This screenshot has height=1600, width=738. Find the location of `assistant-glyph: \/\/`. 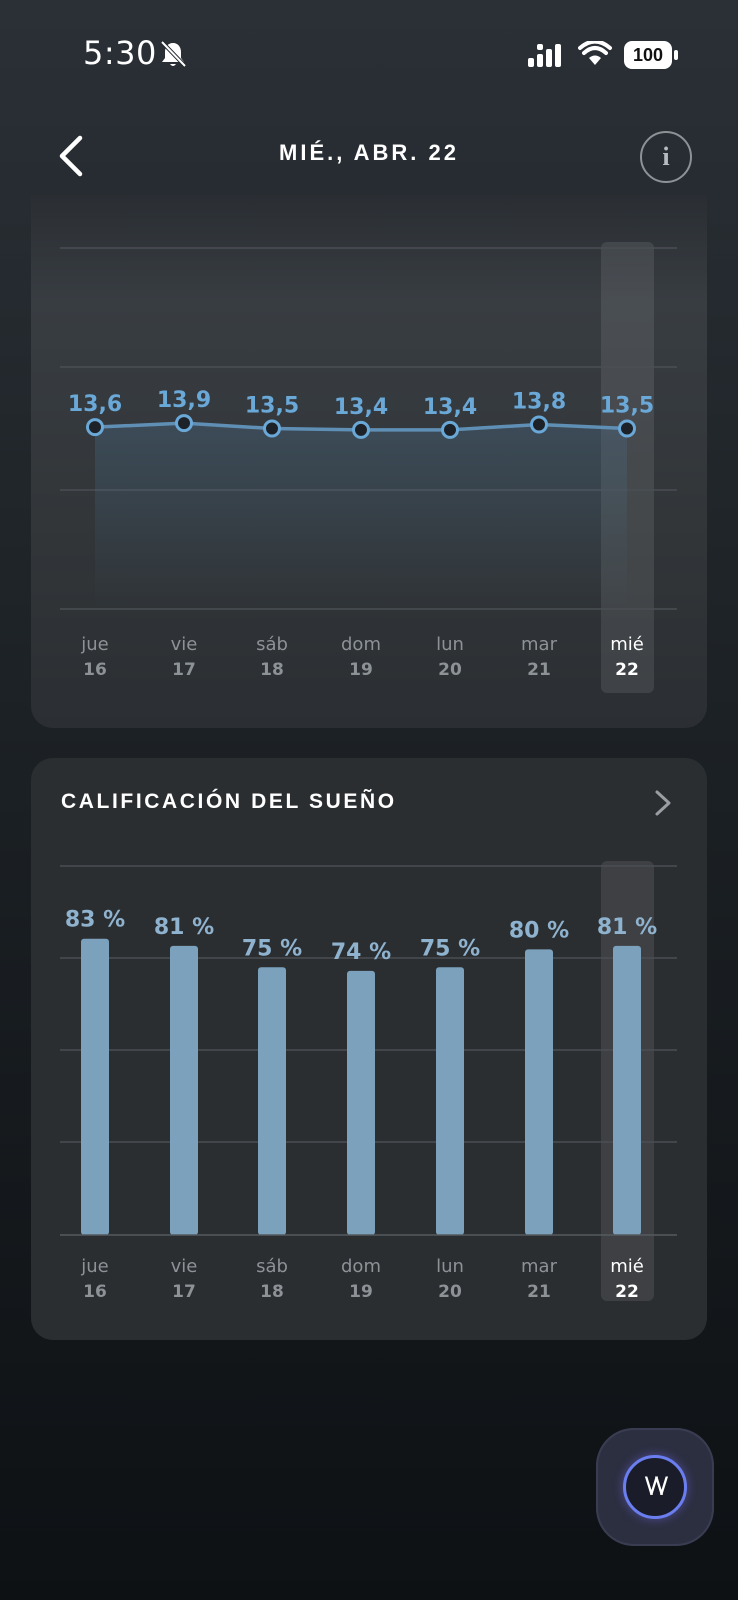

assistant-glyph: \/\/ is located at coordinates (656, 1486).